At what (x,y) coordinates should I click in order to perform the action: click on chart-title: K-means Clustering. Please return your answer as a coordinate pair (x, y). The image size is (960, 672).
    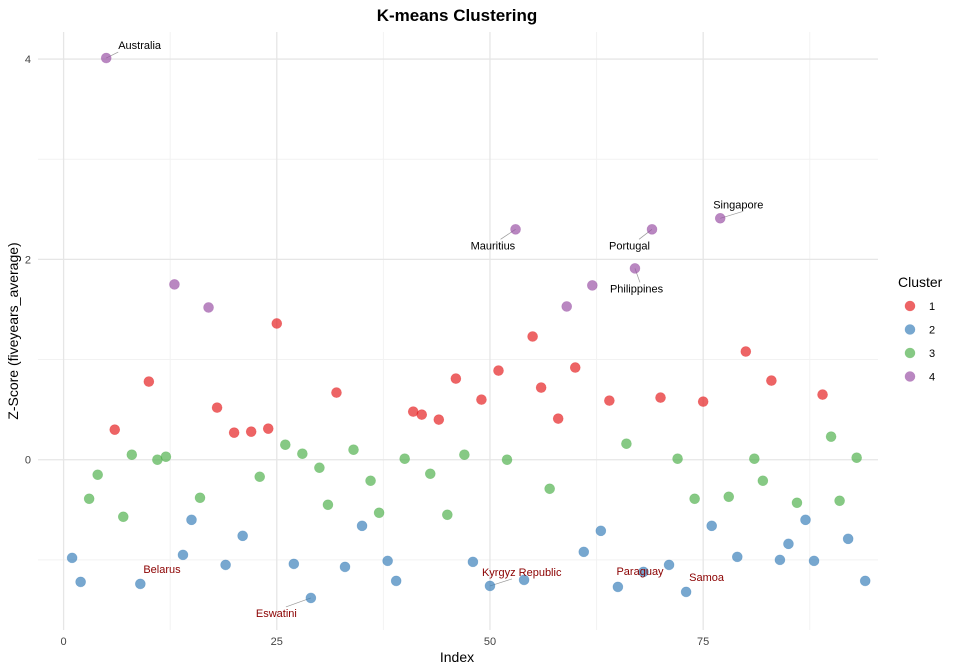
    Looking at the image, I should click on (457, 15).